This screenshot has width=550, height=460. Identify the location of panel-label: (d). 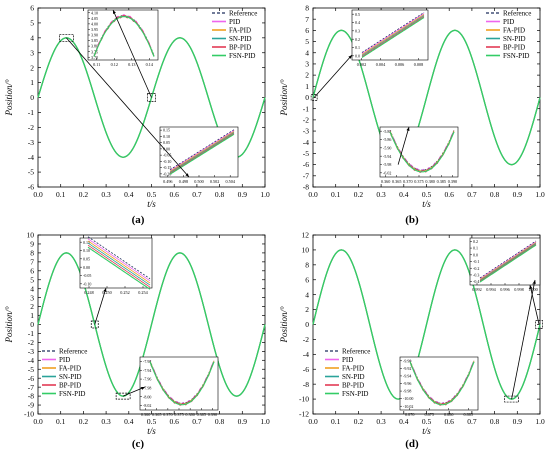
(412, 444).